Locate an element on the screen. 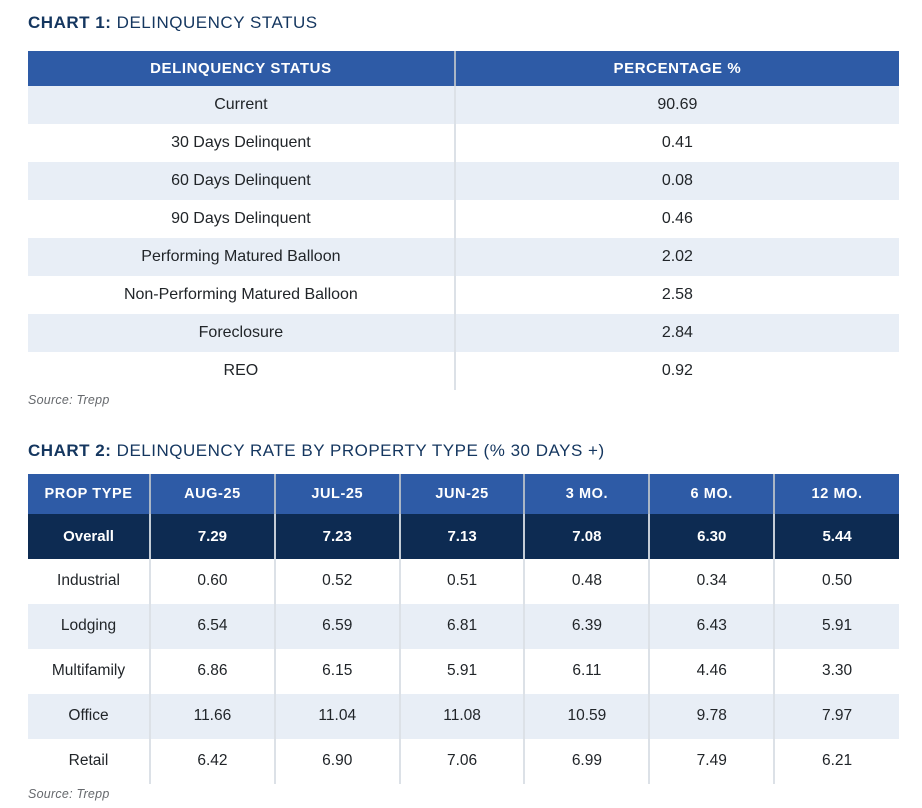 Image resolution: width=922 pixels, height=808 pixels. value-cell: 7.97 is located at coordinates (836, 716).